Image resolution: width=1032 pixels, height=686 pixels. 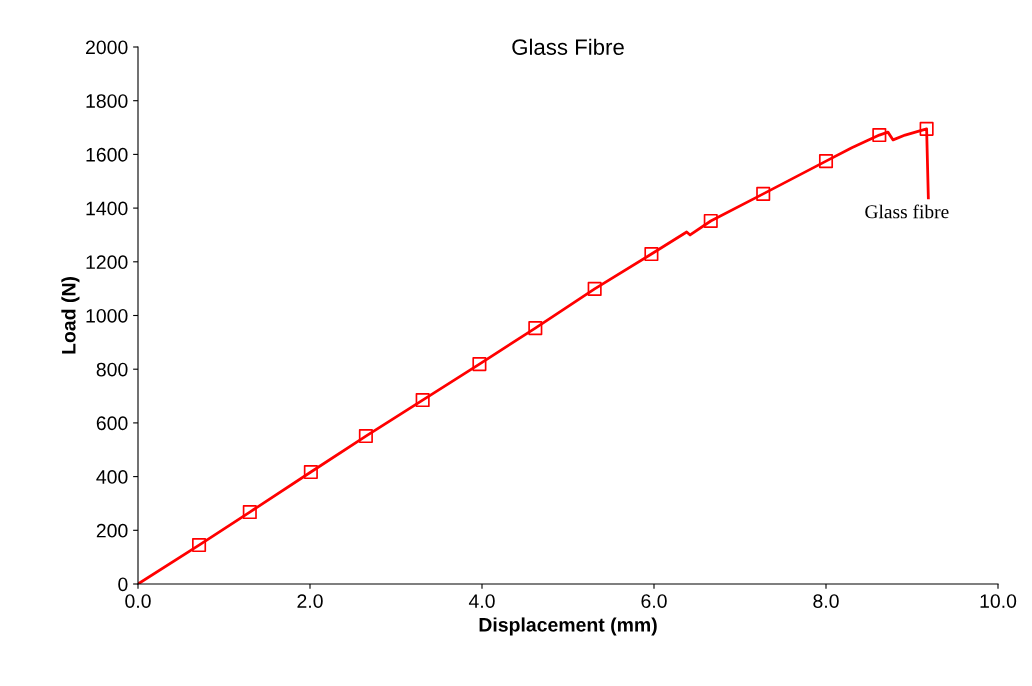 I want to click on x-tick-label: 2.0, so click(x=310, y=601).